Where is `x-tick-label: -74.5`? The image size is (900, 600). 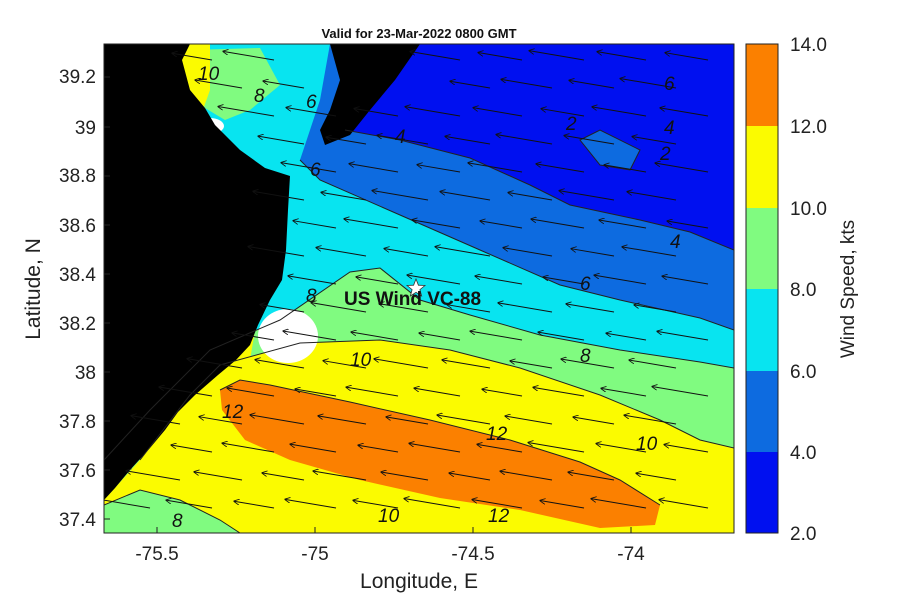
x-tick-label: -74.5 is located at coordinates (472, 554).